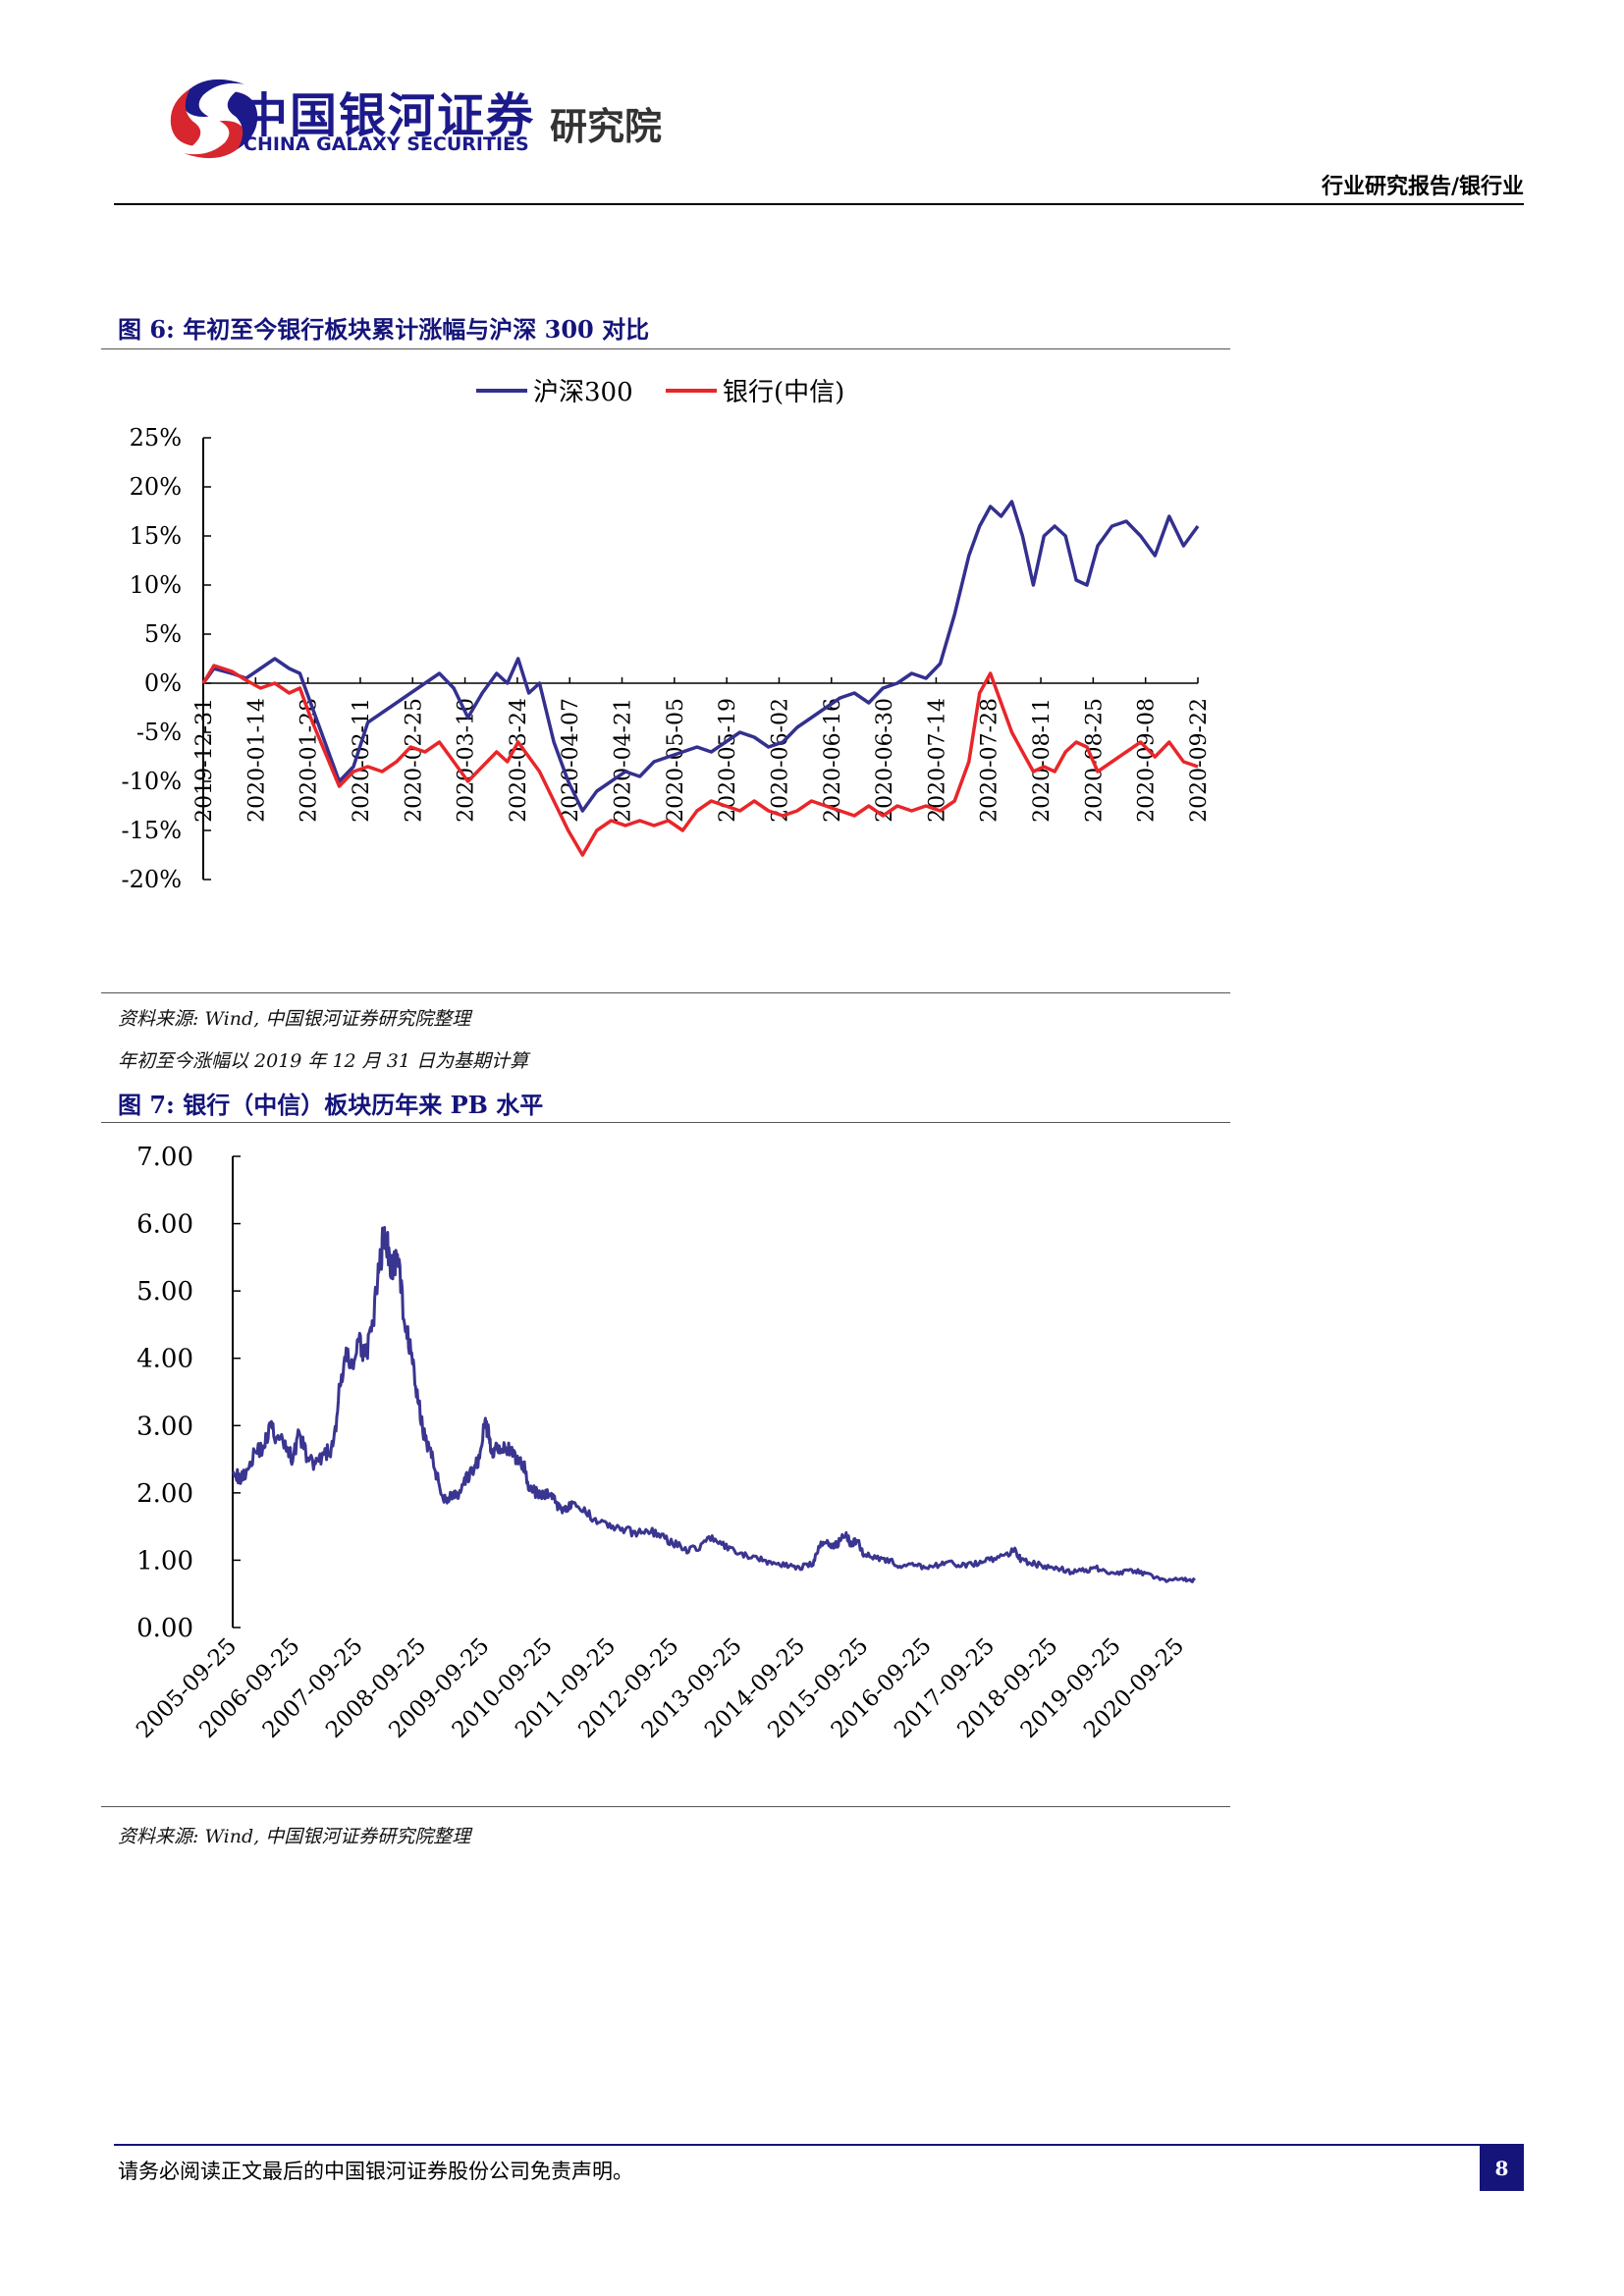 This screenshot has height=2296, width=1624. I want to click on x-tick-label: 2020-05-05, so click(676, 760).